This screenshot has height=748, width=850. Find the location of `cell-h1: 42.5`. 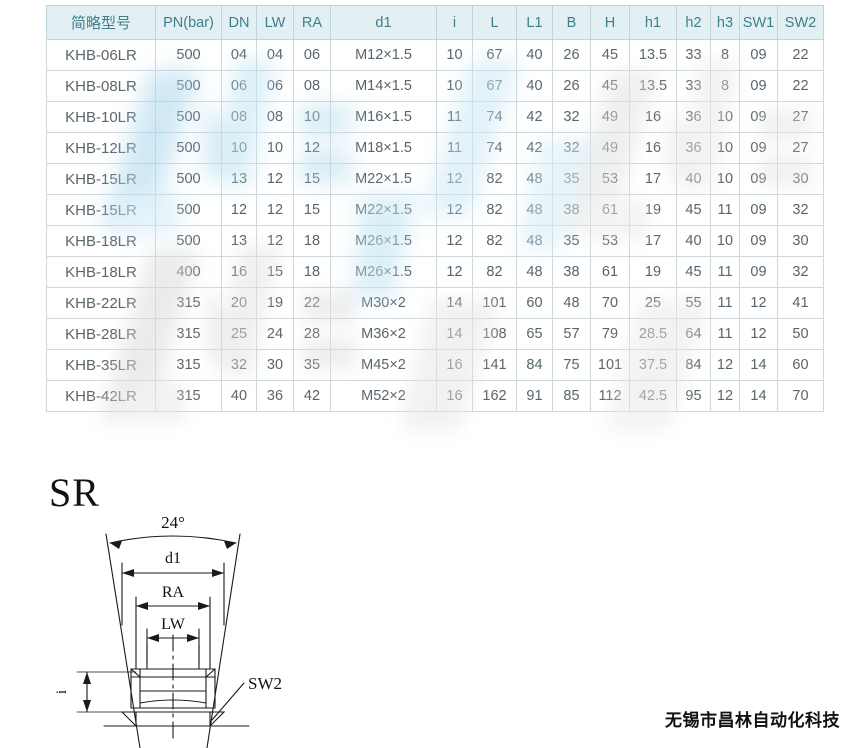

cell-h1: 42.5 is located at coordinates (653, 396).